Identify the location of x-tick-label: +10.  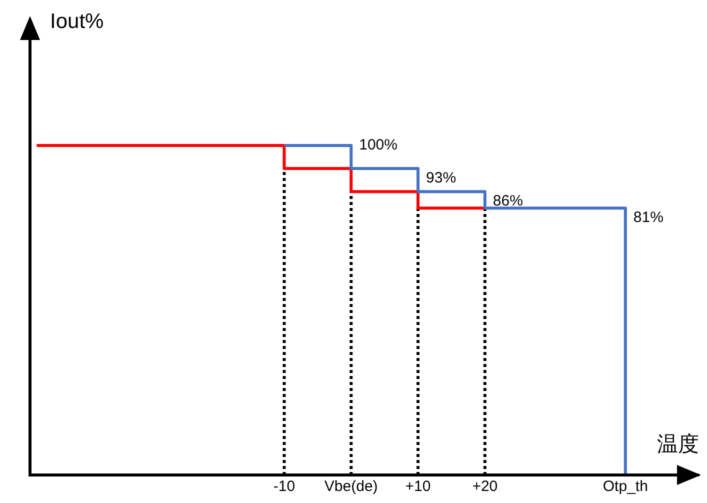
(418, 487).